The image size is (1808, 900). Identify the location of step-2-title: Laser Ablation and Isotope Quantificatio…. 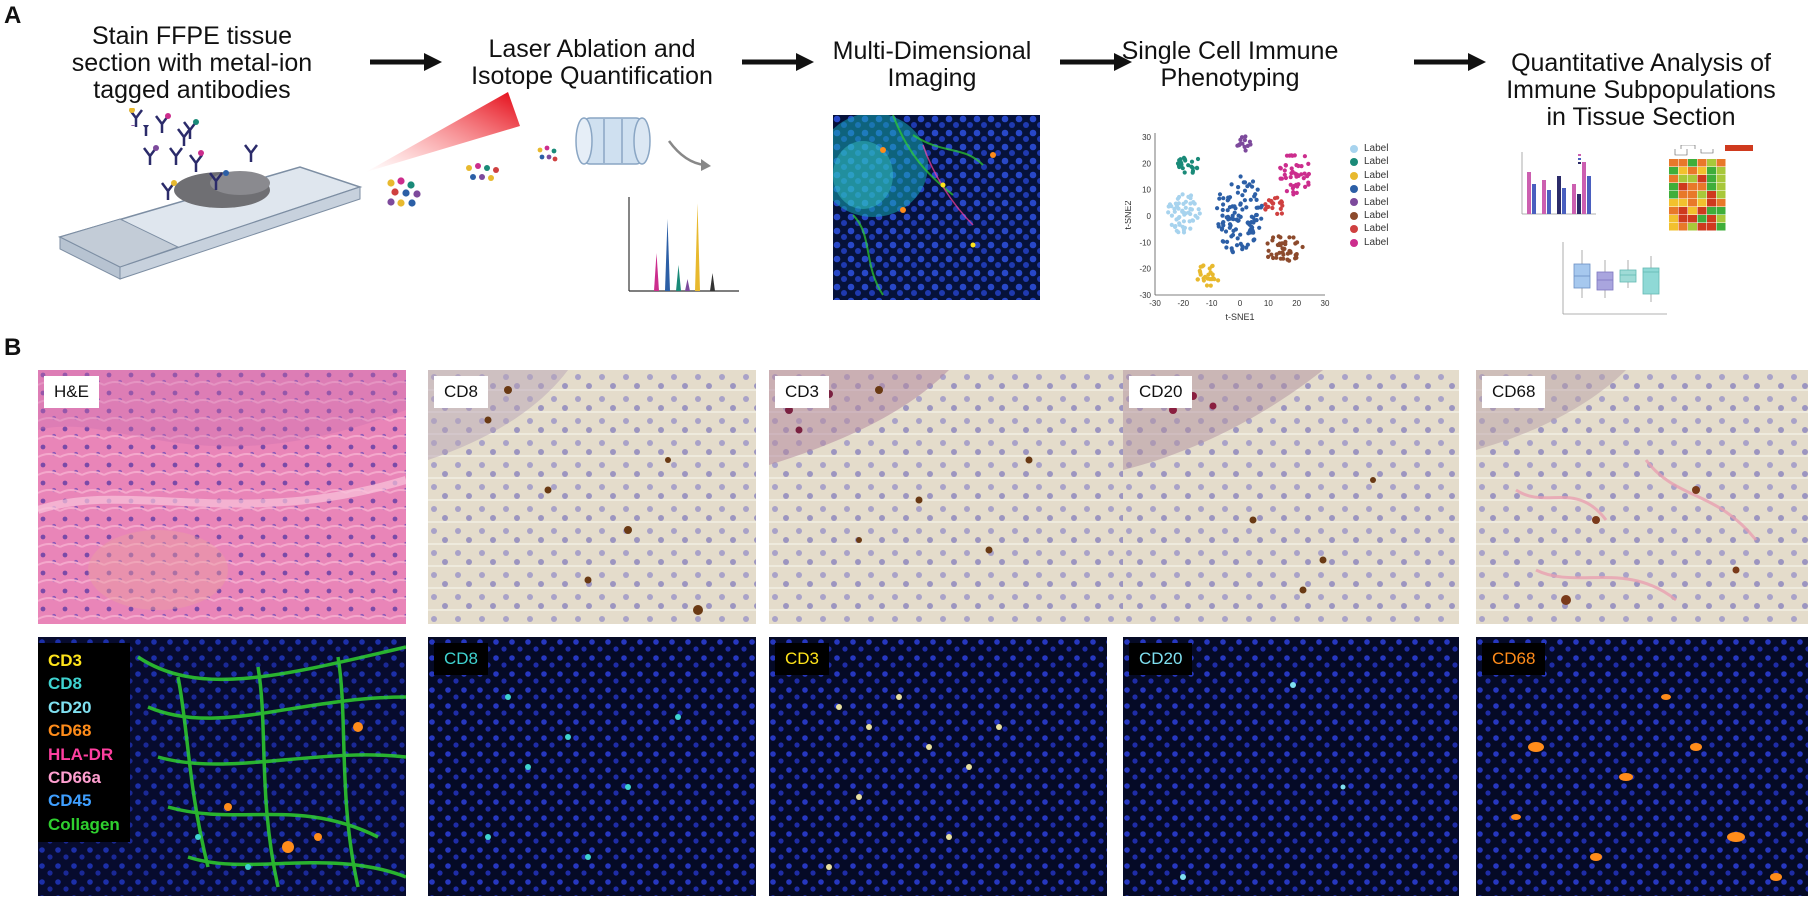
(592, 63).